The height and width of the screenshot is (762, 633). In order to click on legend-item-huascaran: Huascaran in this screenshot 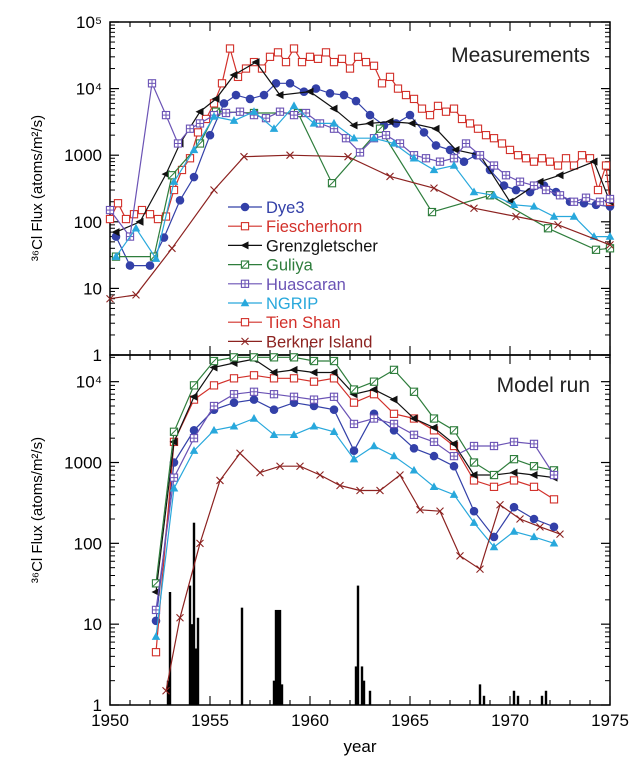, I will do `click(287, 285)`.